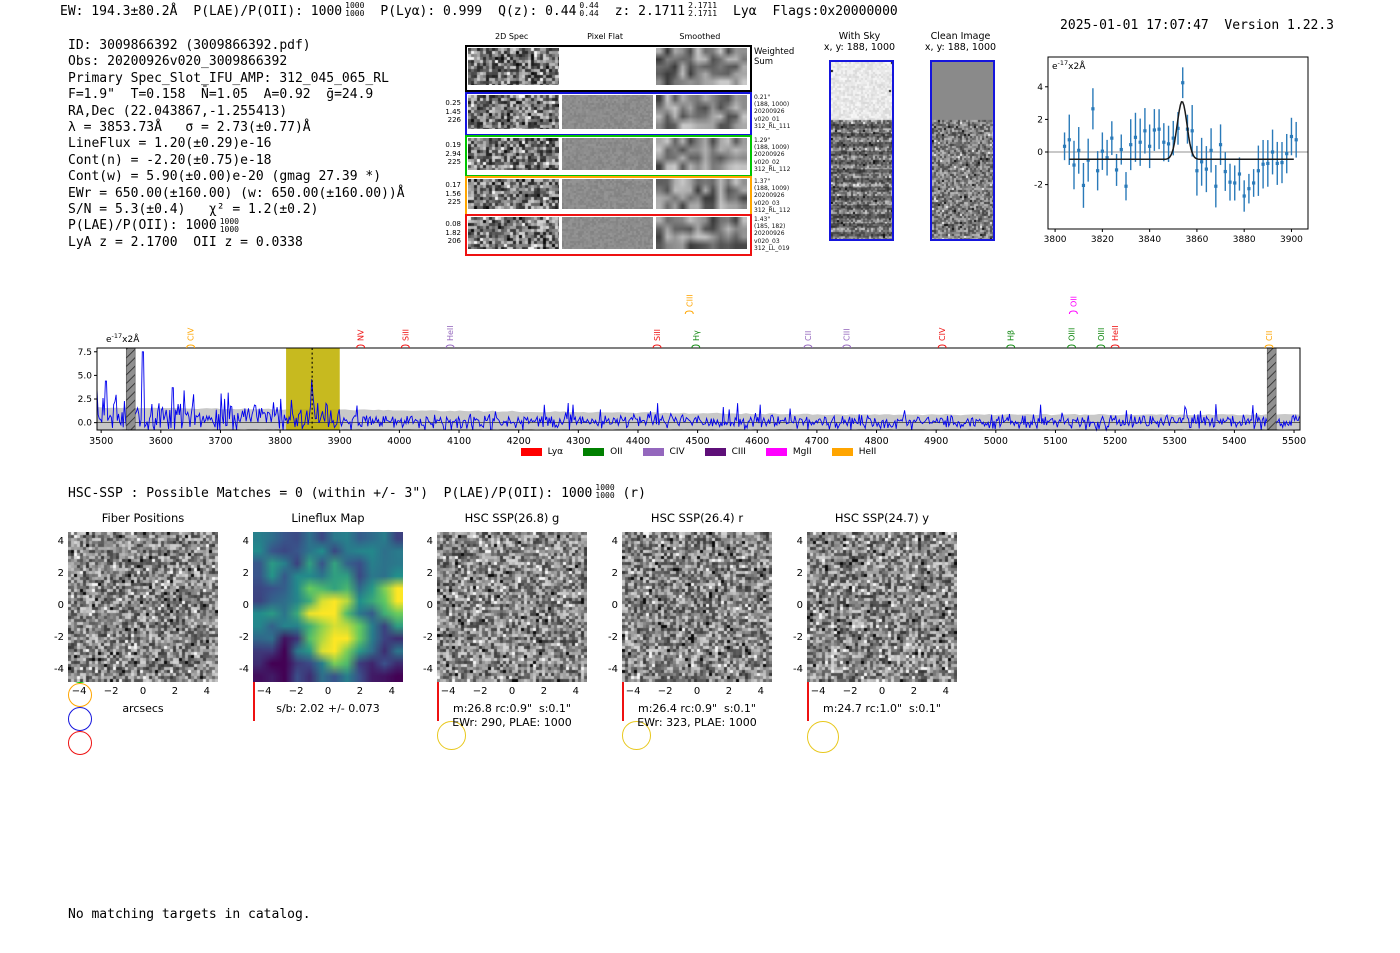 This screenshot has height=953, width=1400. I want to click on emission-line-label-CIV: CIV, so click(191, 334).